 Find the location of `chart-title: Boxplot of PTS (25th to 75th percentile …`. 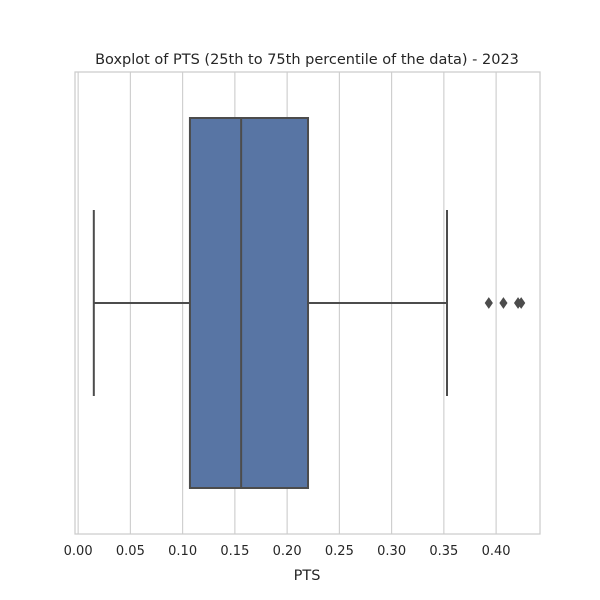

chart-title: Boxplot of PTS (25th to 75th percentile … is located at coordinates (307, 60).